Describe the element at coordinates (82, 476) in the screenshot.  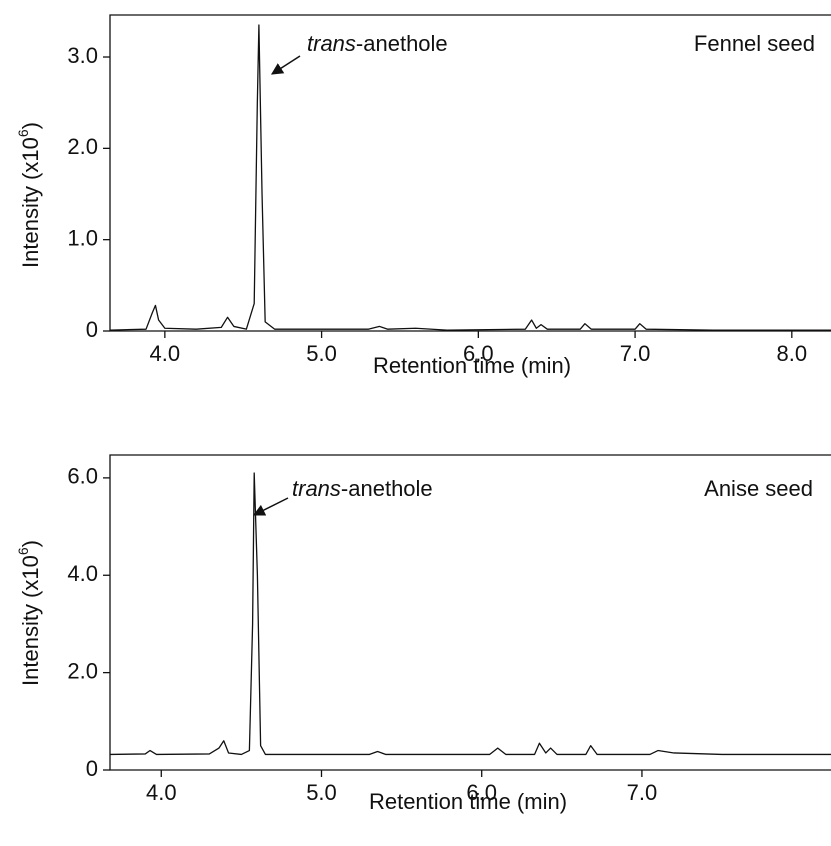
I see `y-tick-label: 6.0` at that location.